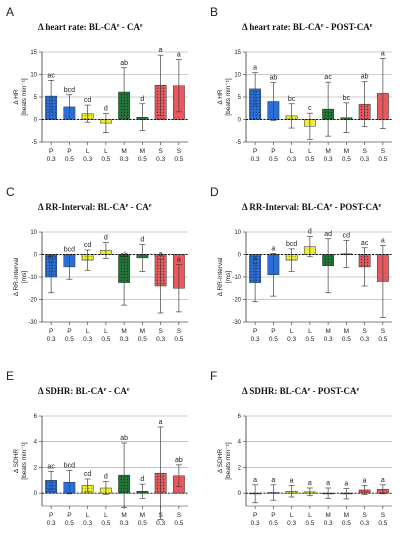 The height and width of the screenshot is (550, 408). I want to click on significance-label: ad, so click(328, 234).